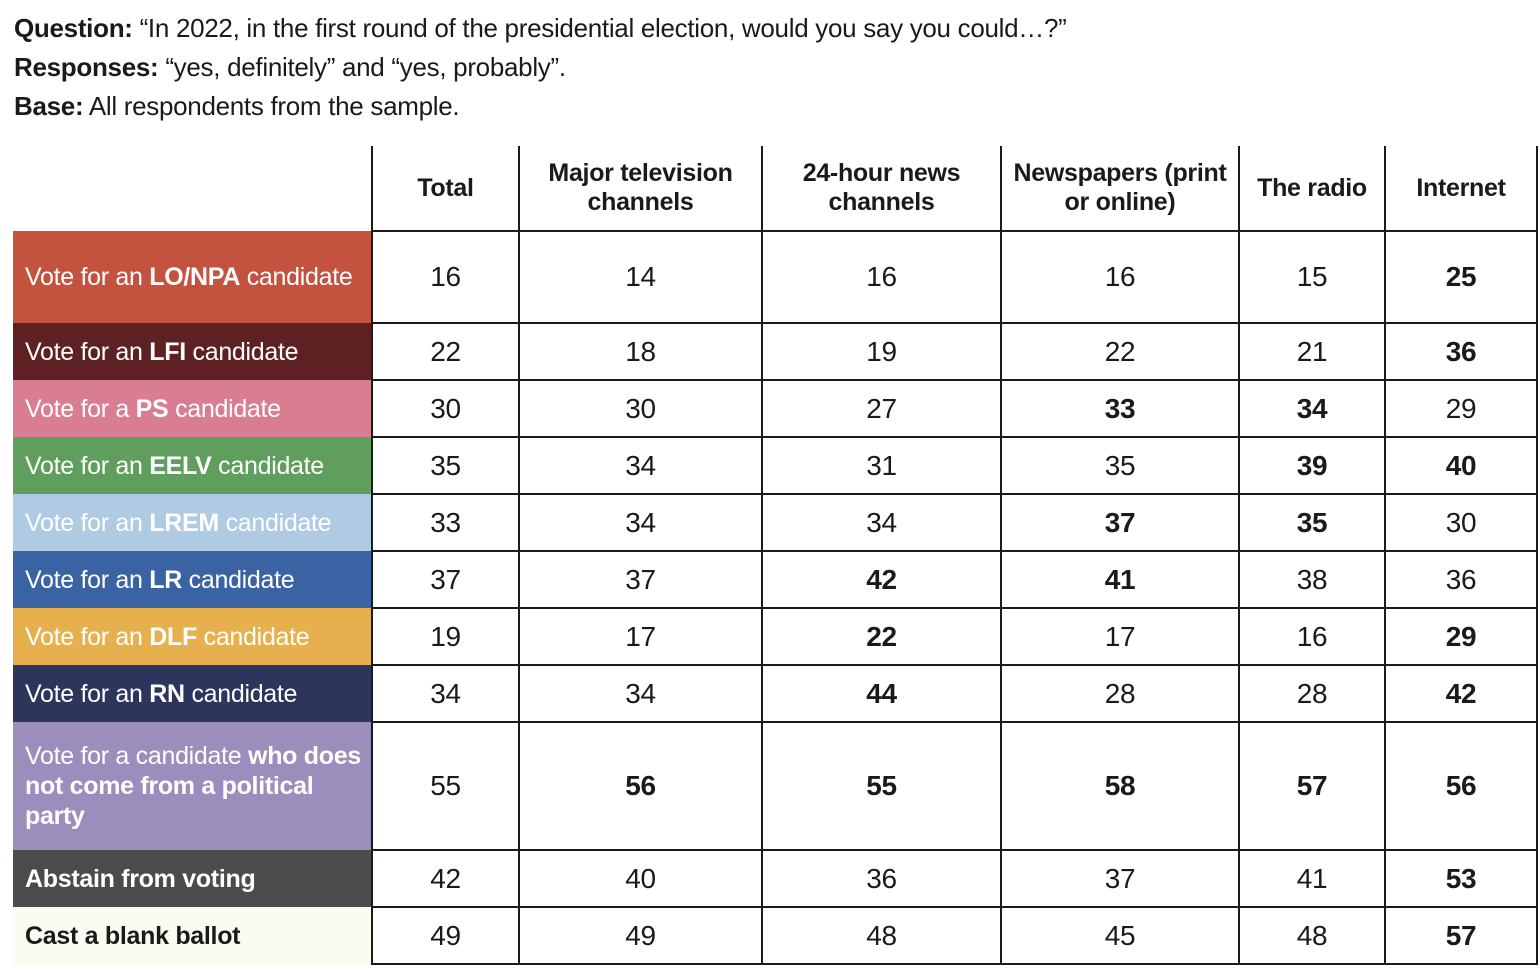  Describe the element at coordinates (445, 189) in the screenshot. I see `column-header: Total` at that location.